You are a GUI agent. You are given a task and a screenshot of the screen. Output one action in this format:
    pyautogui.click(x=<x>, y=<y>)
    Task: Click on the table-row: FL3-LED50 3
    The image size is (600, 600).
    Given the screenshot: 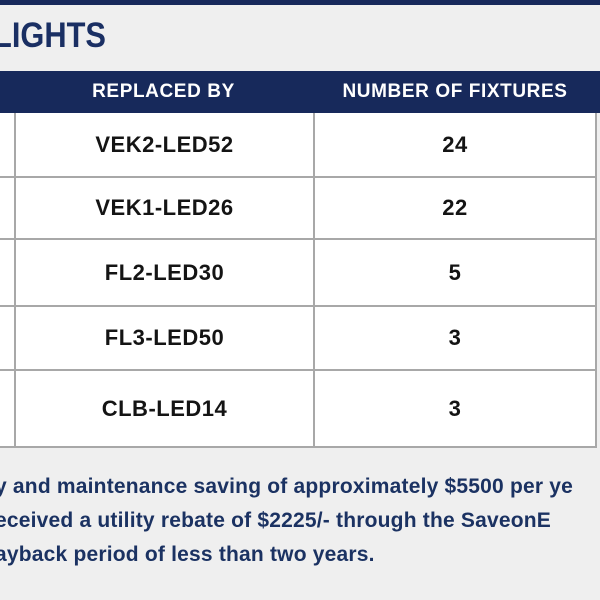 What is the action you would take?
    pyautogui.click(x=297, y=339)
    